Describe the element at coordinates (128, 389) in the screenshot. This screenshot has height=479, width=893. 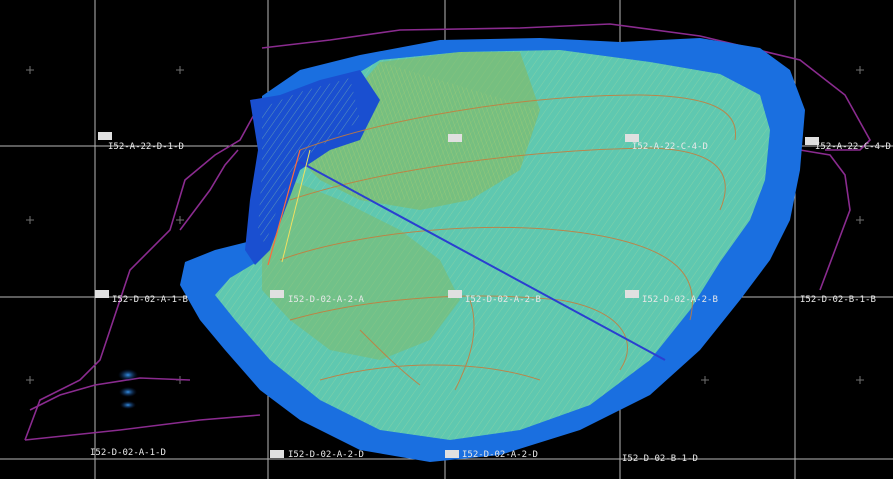
I see `pond-features` at that location.